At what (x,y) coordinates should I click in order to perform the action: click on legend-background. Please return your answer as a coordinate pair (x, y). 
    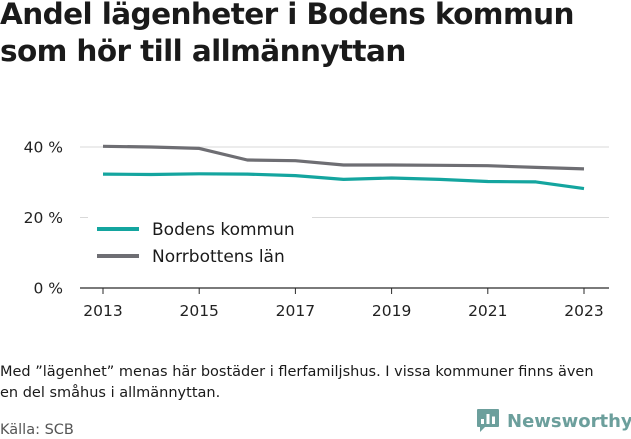
    Looking at the image, I should click on (200, 243).